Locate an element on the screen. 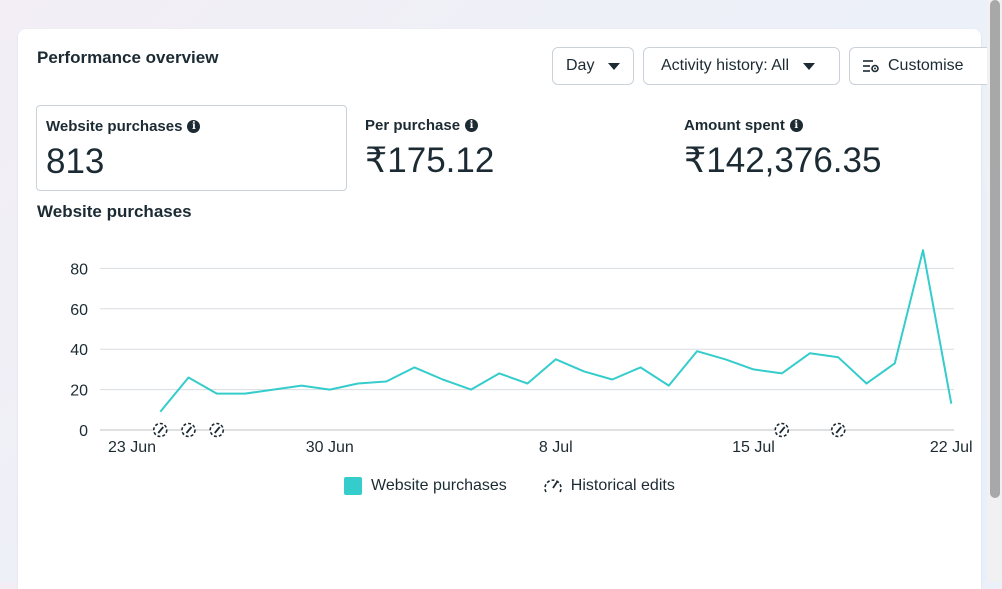 Image resolution: width=1002 pixels, height=589 pixels. metric-value: ₹175.12 is located at coordinates (430, 160).